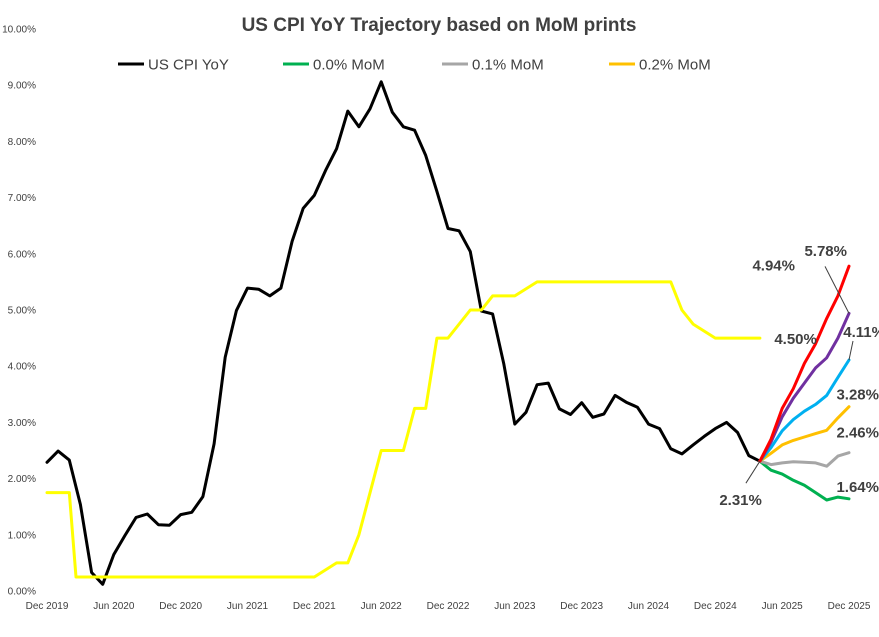 The image size is (879, 637). I want to click on x-tick-label: Jun 2025, so click(783, 606).